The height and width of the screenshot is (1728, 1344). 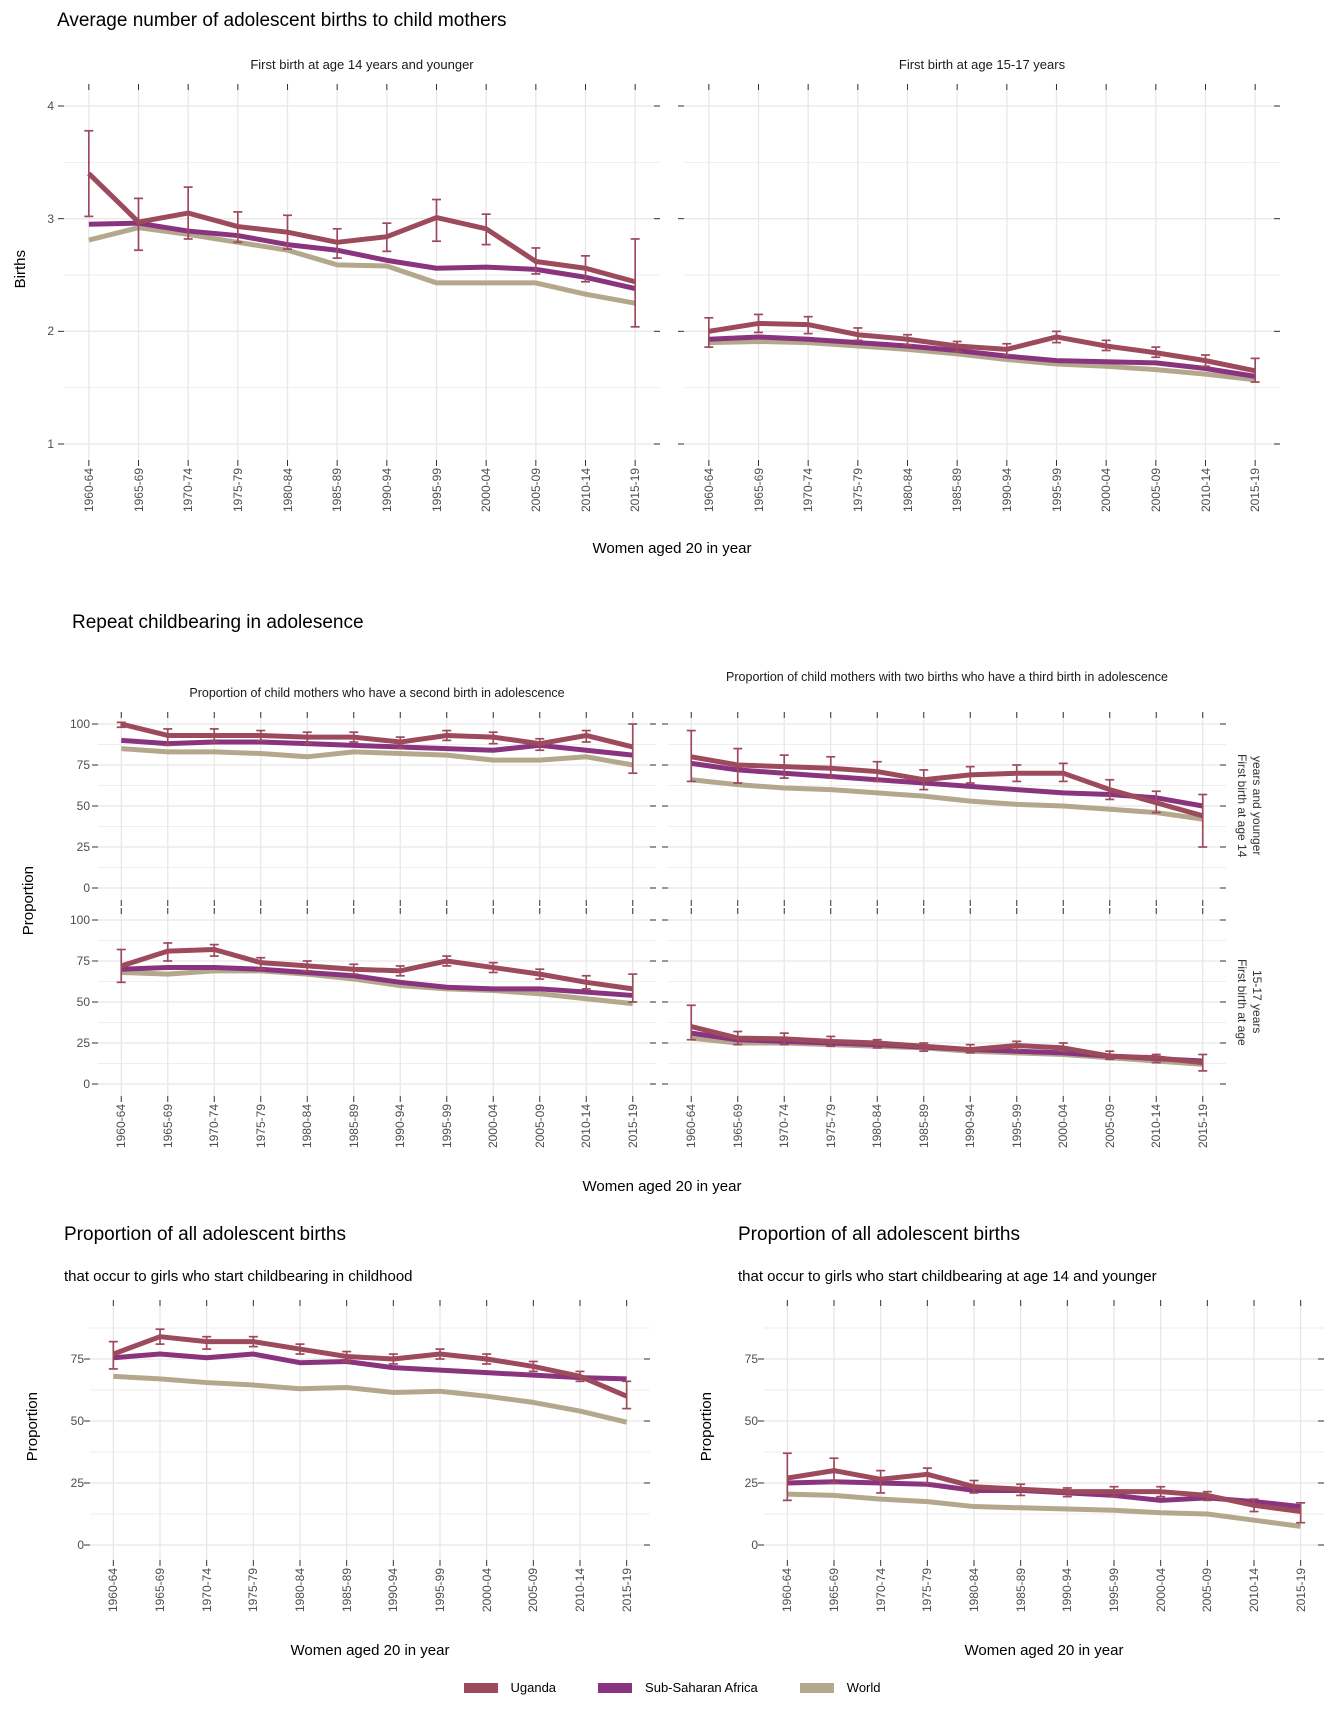 I want to click on legend-item-uganda: Uganda, so click(x=510, y=1687).